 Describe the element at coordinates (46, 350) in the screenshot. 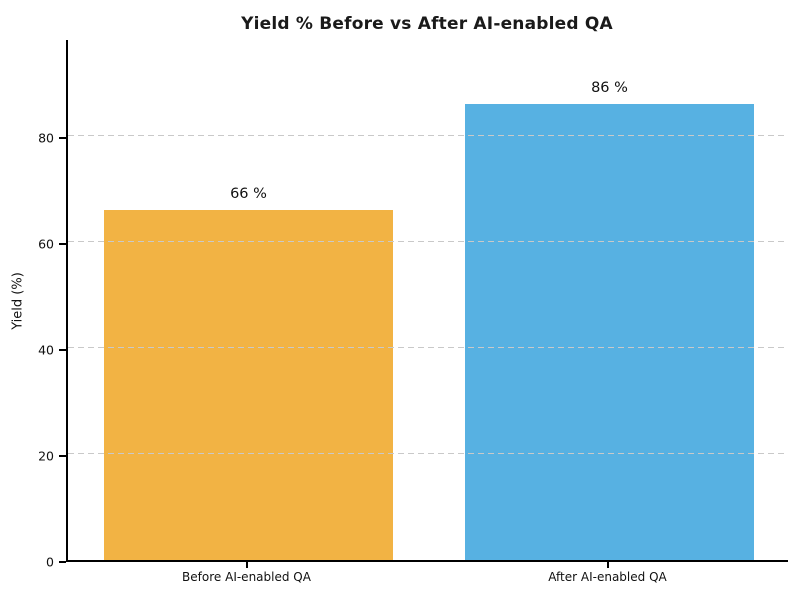

I see `y-tick-label: 40` at that location.